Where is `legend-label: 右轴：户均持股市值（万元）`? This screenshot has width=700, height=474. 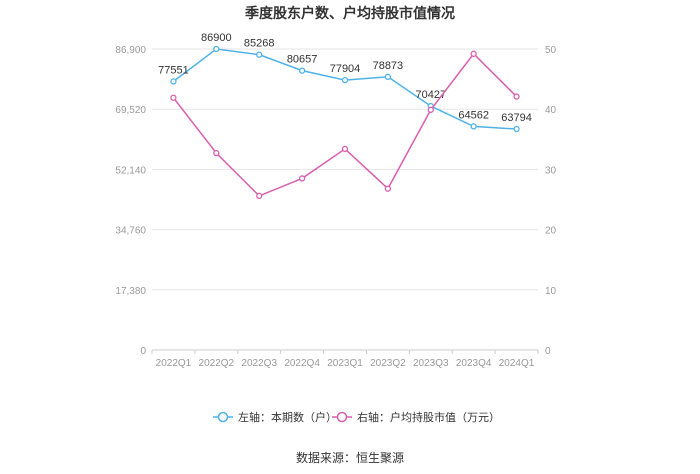 legend-label: 右轴：户均持股市值（万元） is located at coordinates (428, 417).